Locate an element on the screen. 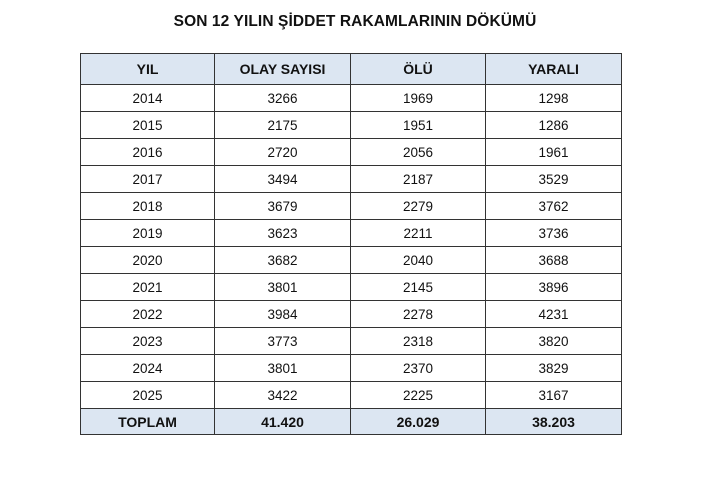  cell-injured: 3688 is located at coordinates (553, 260).